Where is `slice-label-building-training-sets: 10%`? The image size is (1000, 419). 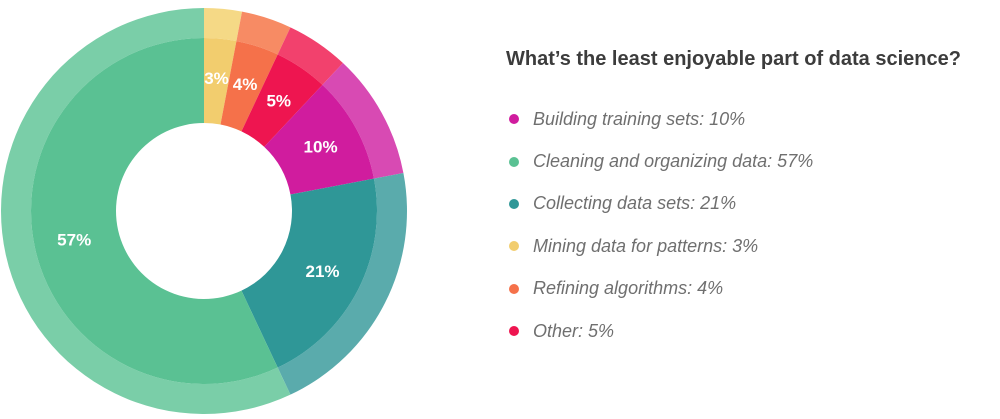
slice-label-building-training-sets: 10% is located at coordinates (321, 146).